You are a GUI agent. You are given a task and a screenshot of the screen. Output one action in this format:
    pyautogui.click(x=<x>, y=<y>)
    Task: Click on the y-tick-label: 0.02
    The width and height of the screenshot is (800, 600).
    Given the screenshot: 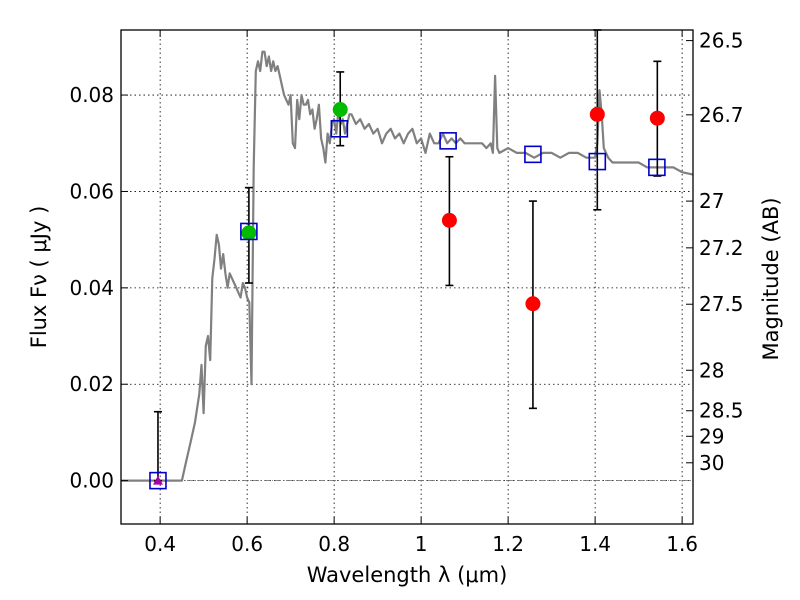 What is the action you would take?
    pyautogui.click(x=91, y=384)
    